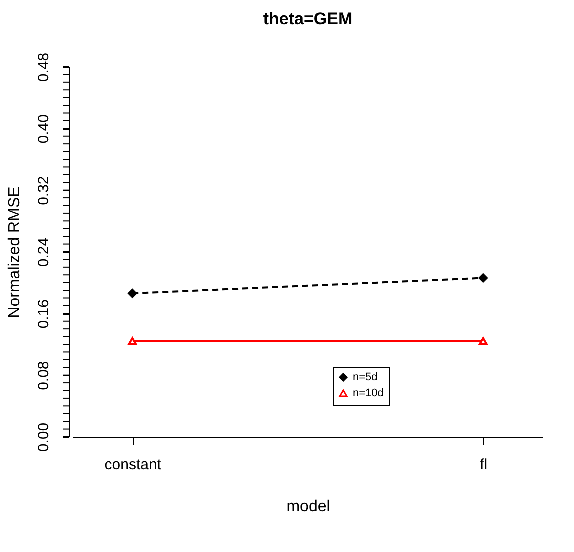 The width and height of the screenshot is (574, 552). I want to click on x-axis-title: model, so click(308, 507).